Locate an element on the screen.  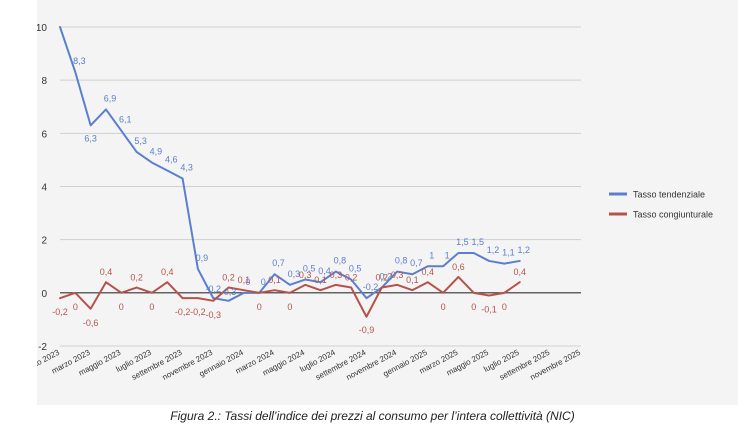
data-label: 0,6 is located at coordinates (458, 267).